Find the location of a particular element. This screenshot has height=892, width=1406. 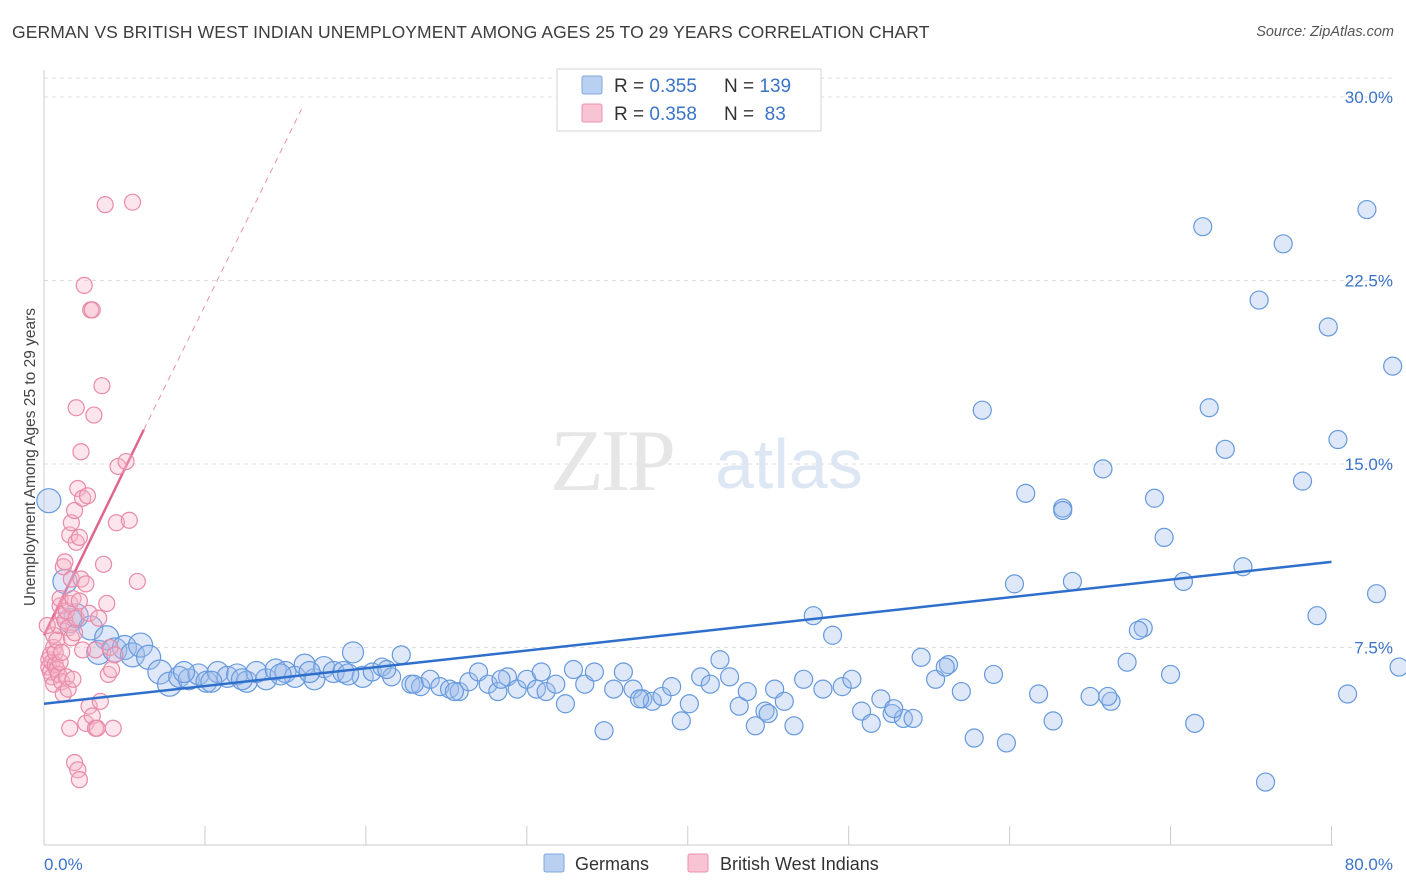

legend-n-label-british-west-indians: N = is located at coordinates (741, 114).